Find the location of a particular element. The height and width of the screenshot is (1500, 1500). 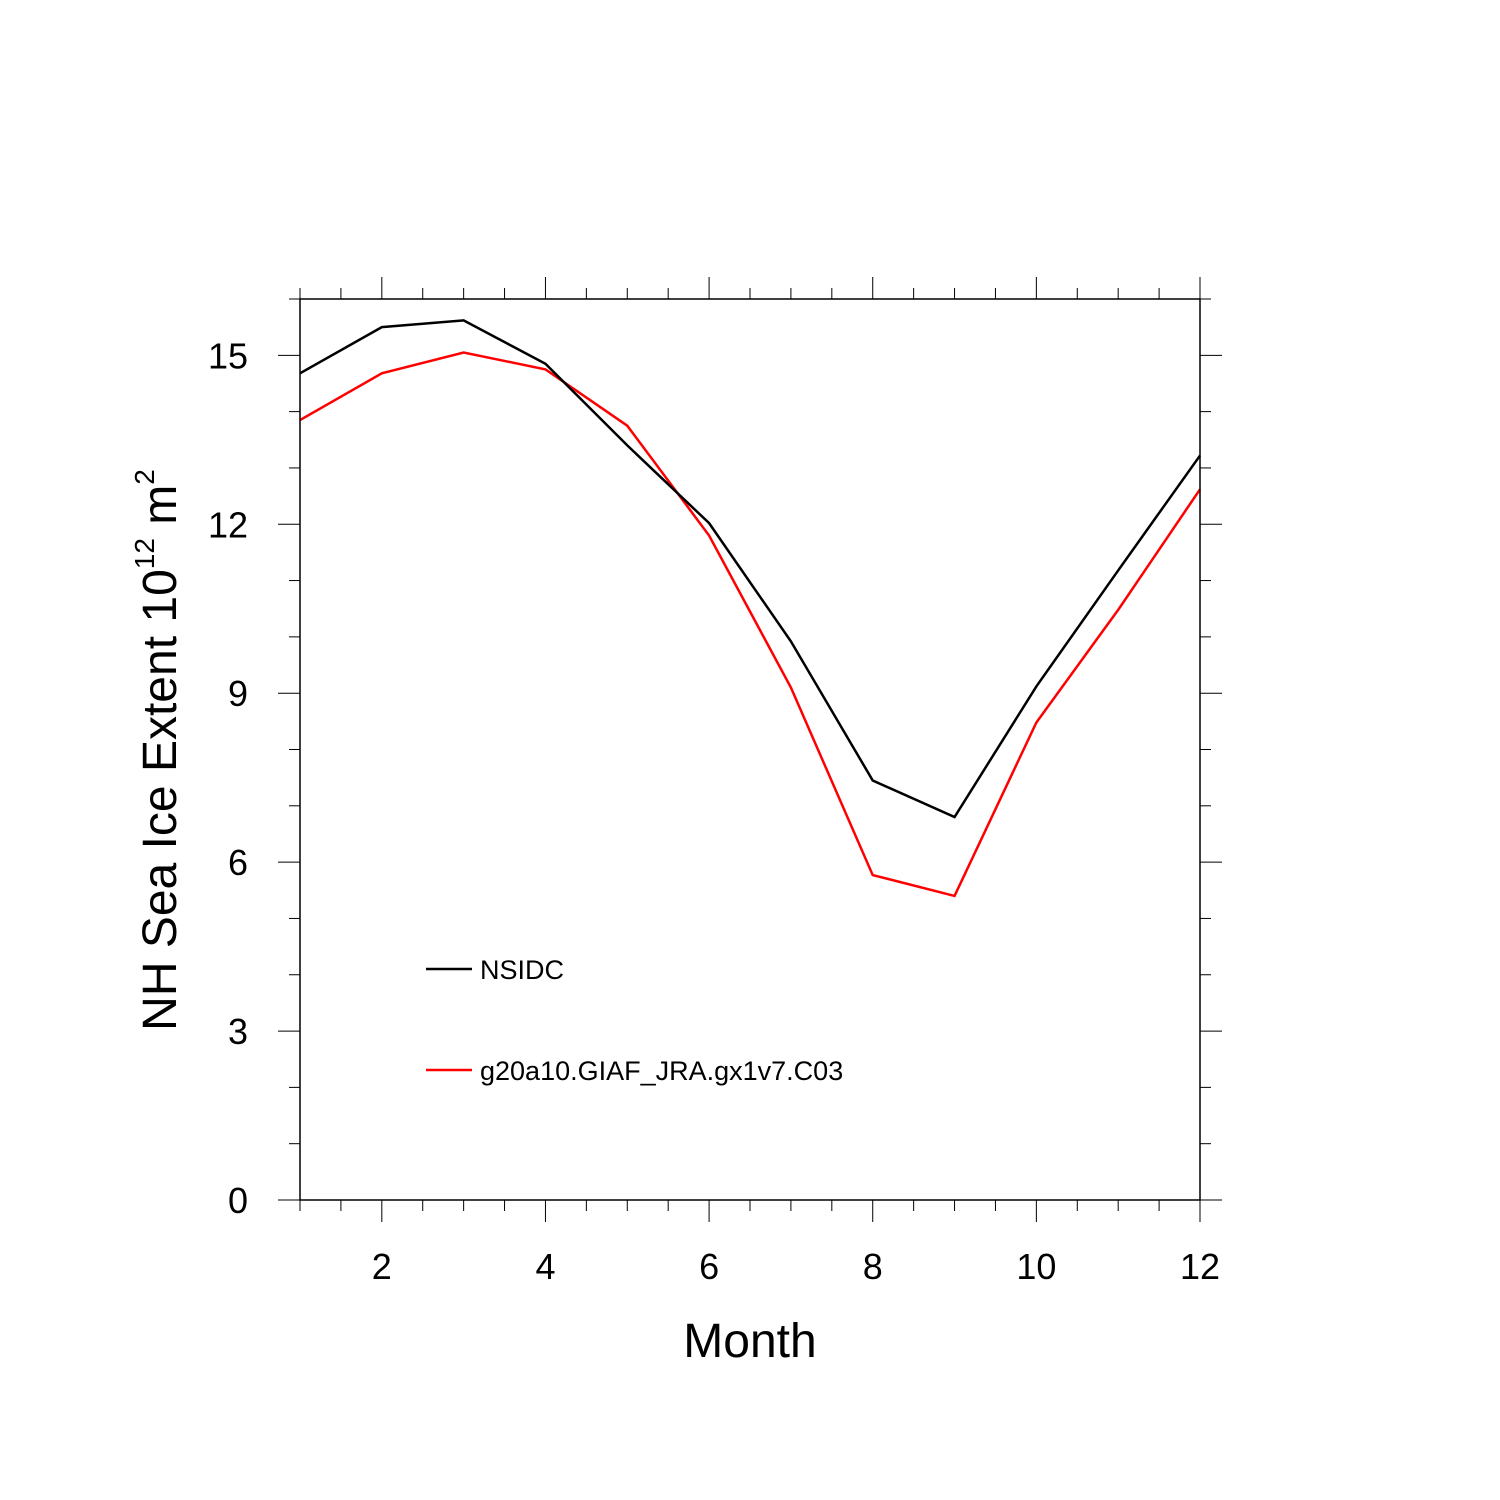

y-tick-label: 3 is located at coordinates (238, 1031).